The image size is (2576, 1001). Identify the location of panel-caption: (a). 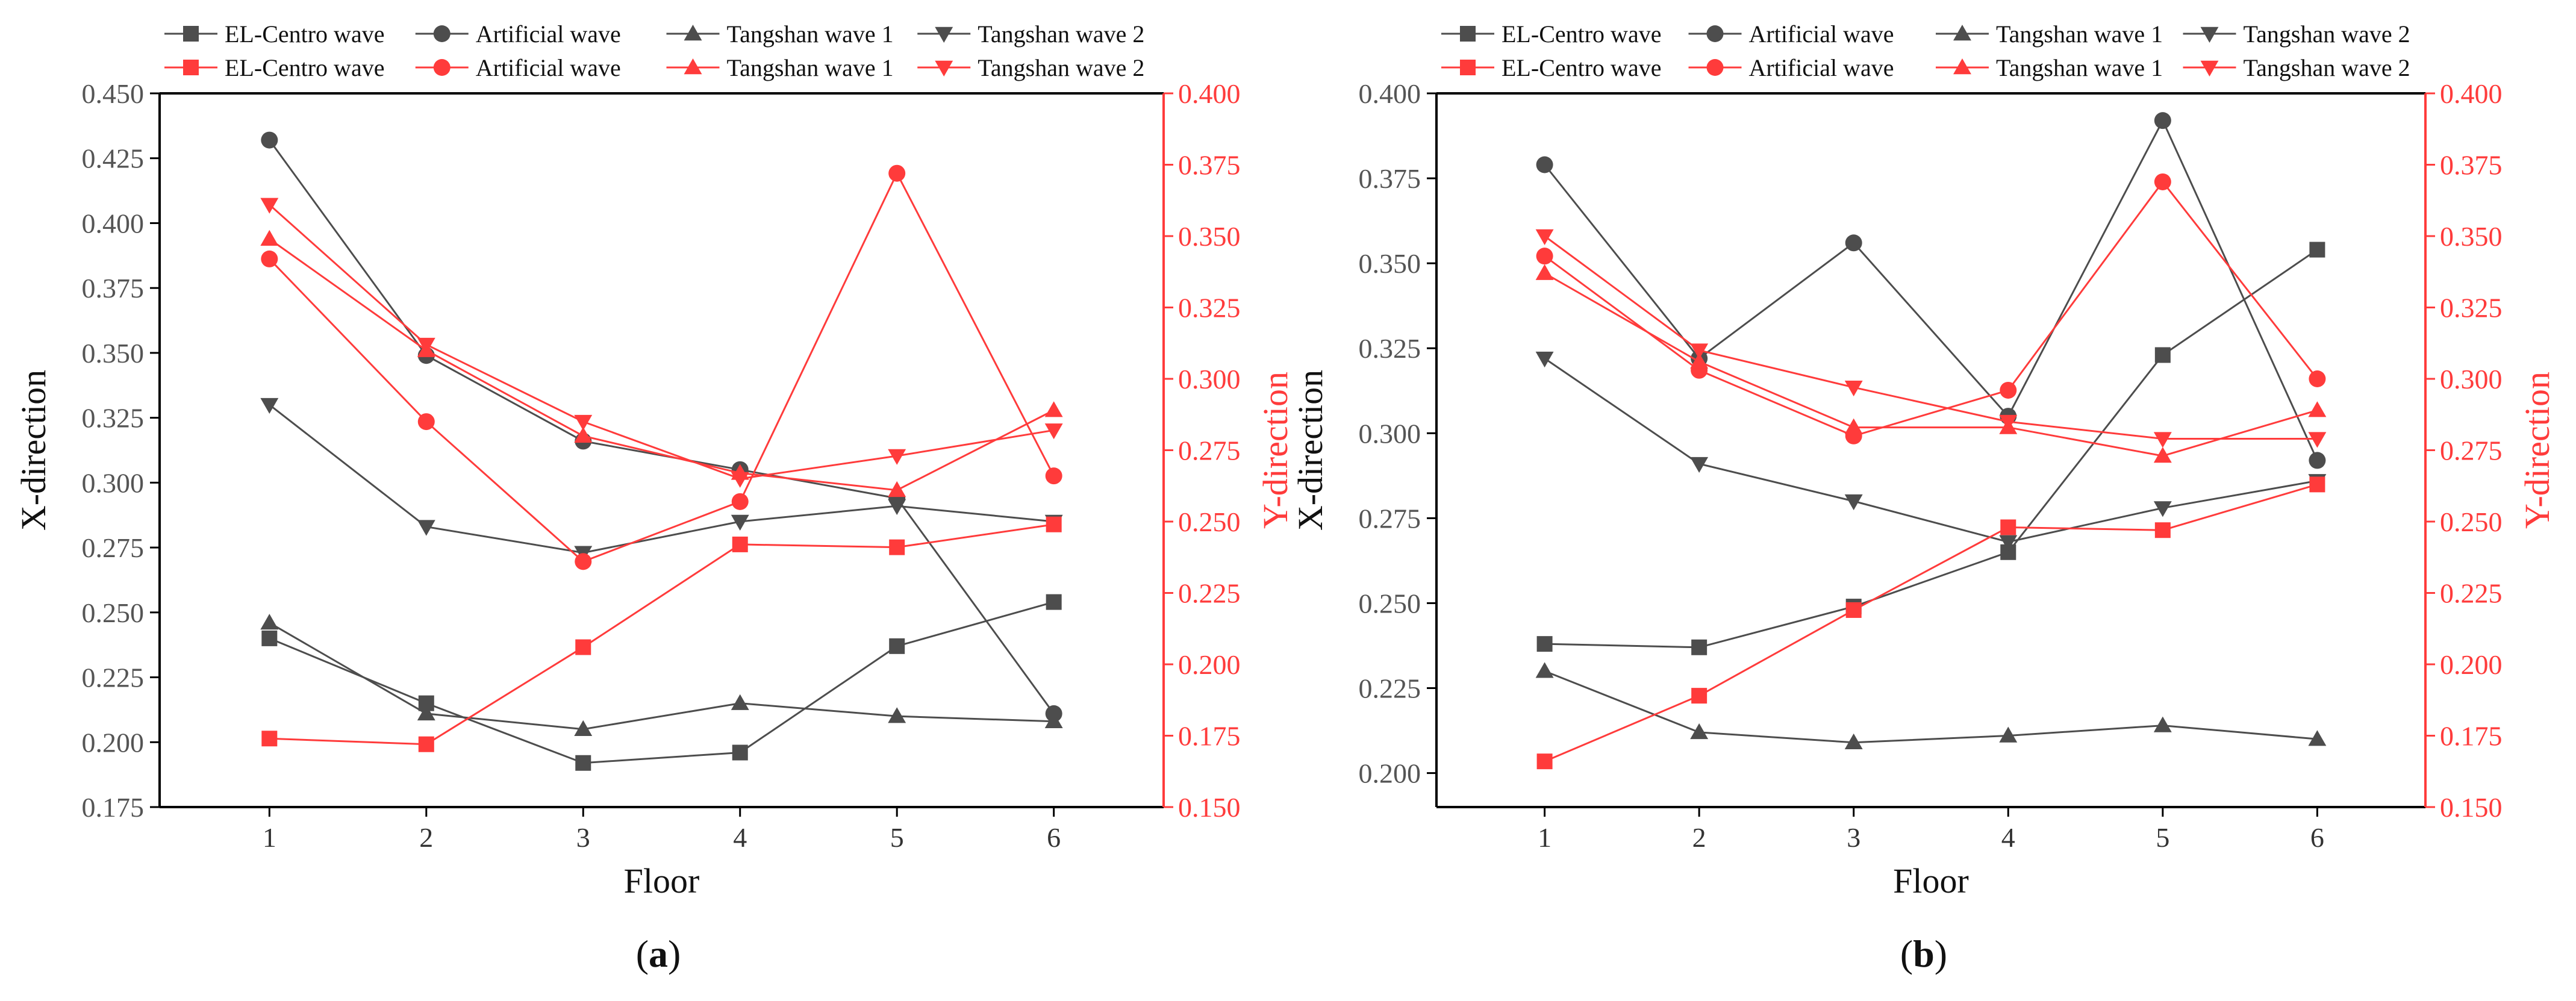
(658, 953).